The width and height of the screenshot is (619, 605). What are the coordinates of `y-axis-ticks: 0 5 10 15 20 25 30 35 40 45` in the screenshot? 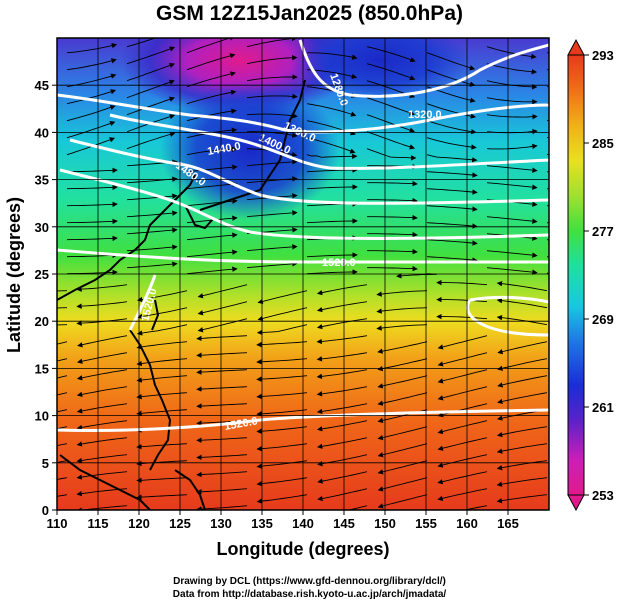 It's located at (46, 298).